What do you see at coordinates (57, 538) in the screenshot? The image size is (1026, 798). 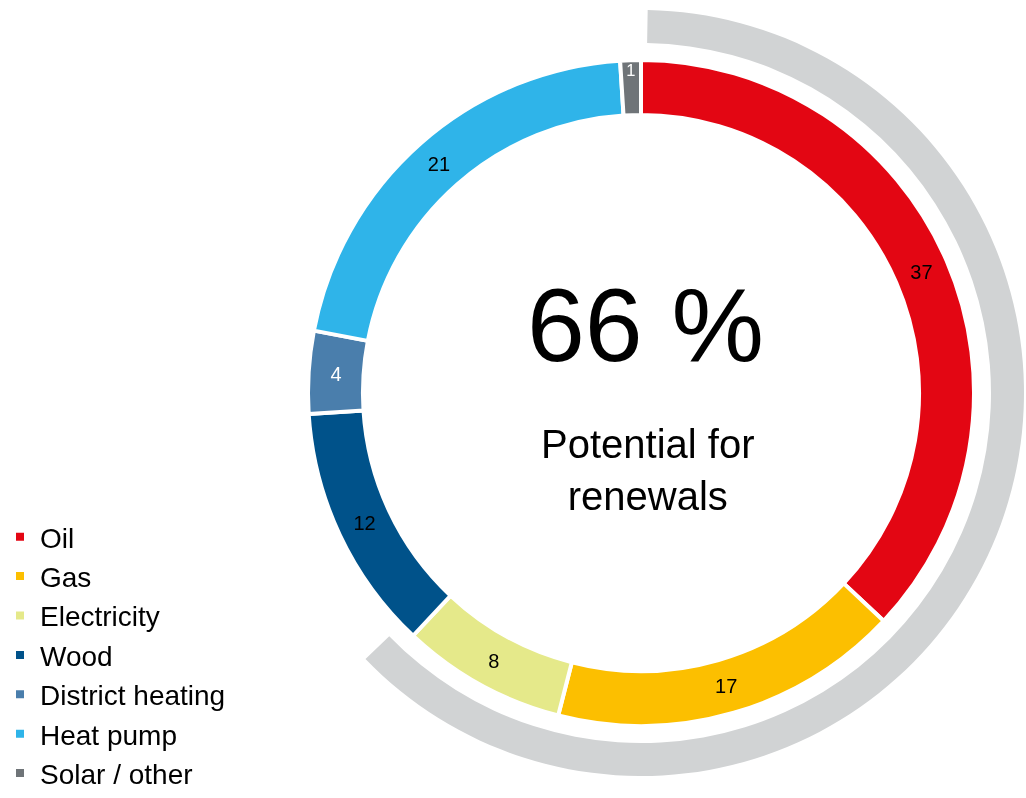 I see `legend-label: Oil` at bounding box center [57, 538].